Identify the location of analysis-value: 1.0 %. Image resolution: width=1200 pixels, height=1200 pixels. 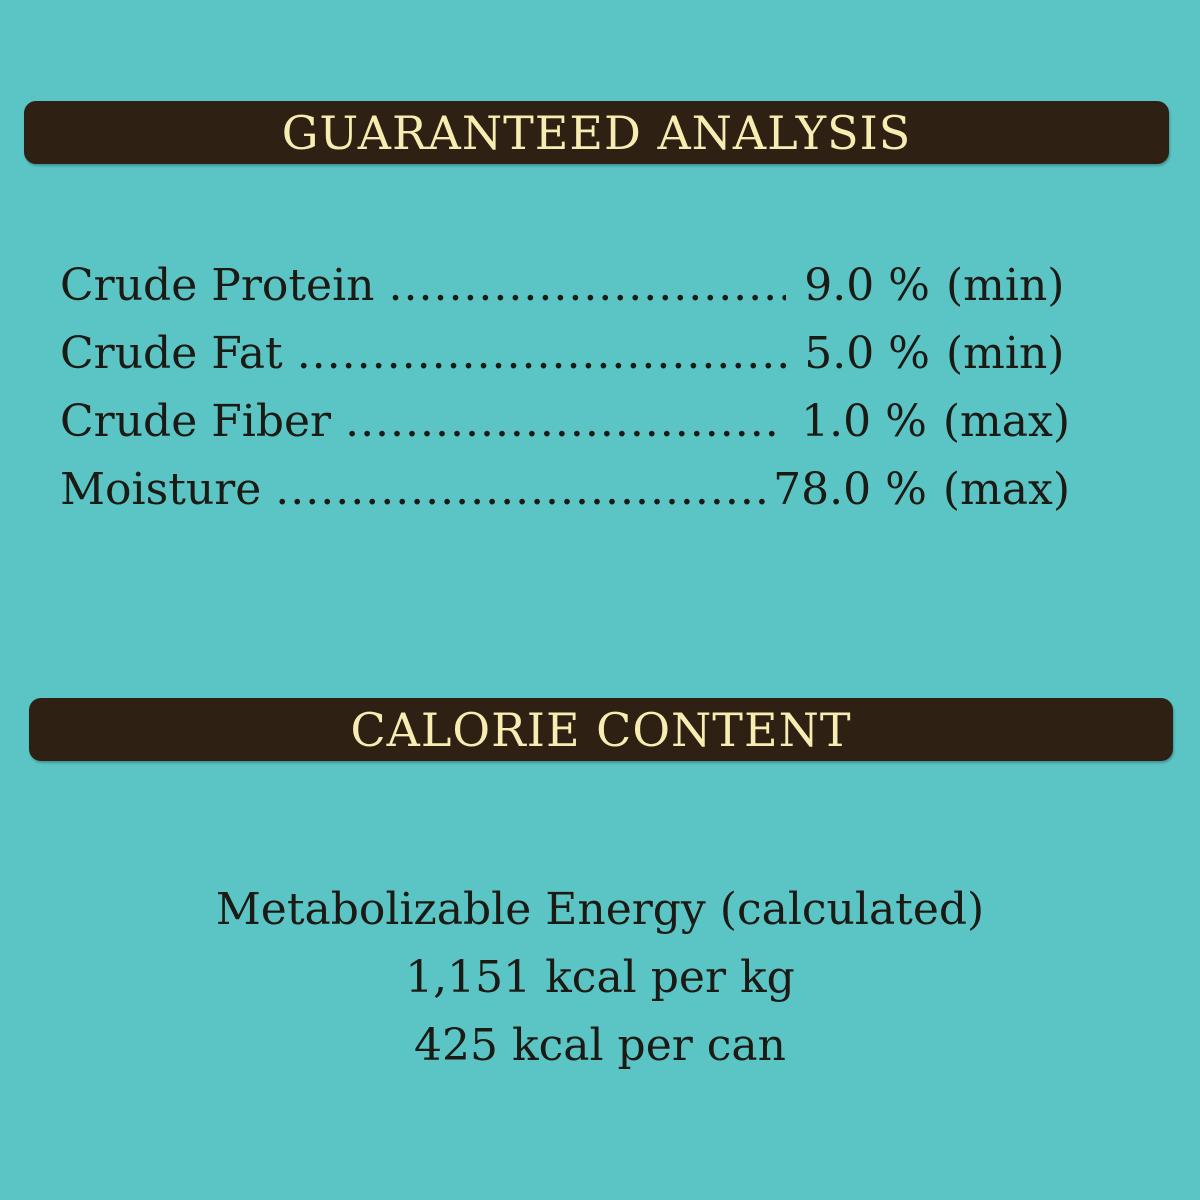
(864, 421).